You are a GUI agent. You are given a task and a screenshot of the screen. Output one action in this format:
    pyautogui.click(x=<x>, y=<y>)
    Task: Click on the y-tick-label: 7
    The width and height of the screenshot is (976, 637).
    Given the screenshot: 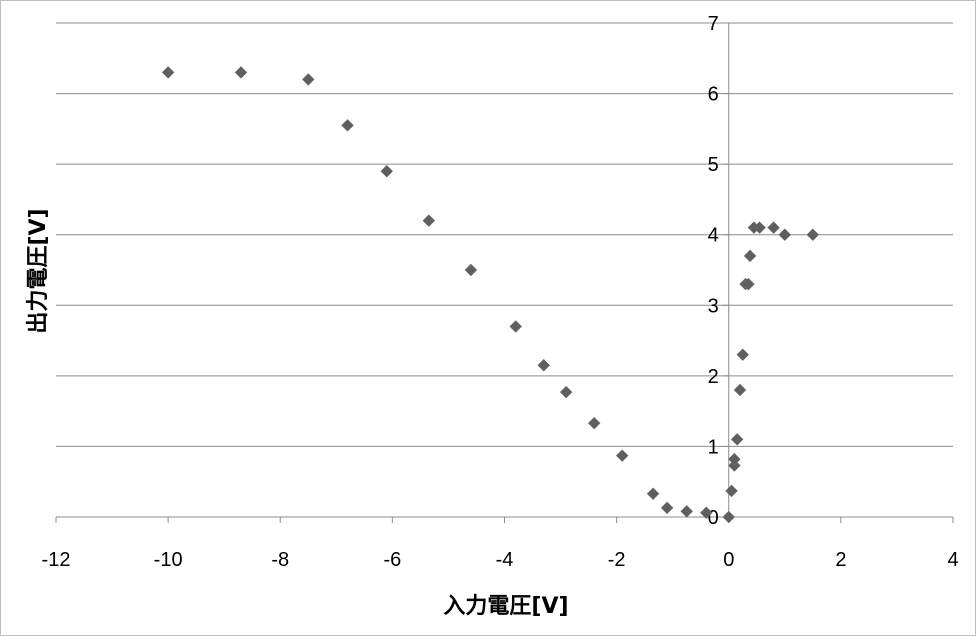 What is the action you would take?
    pyautogui.click(x=713, y=24)
    